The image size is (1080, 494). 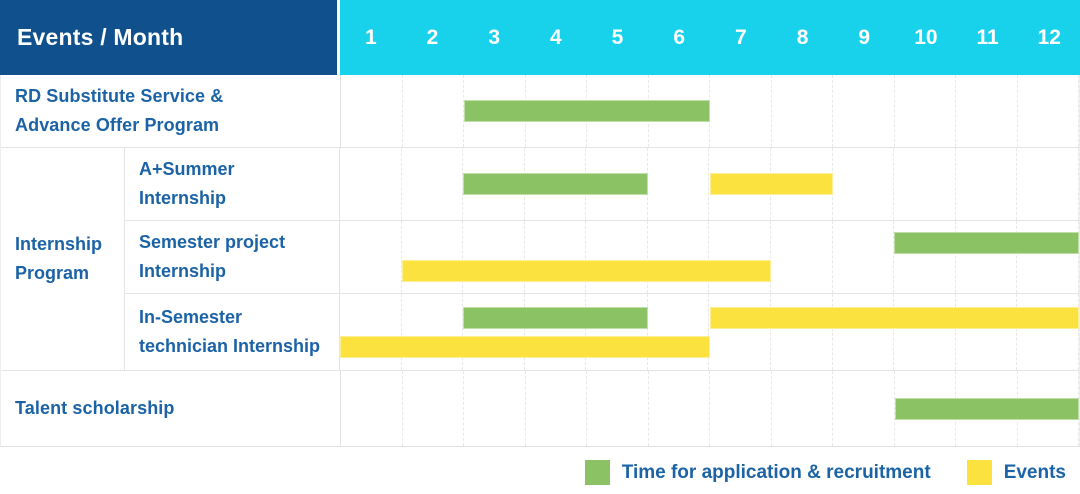 I want to click on event-label-talent-scholarship: Talent scholarship, so click(x=170, y=408).